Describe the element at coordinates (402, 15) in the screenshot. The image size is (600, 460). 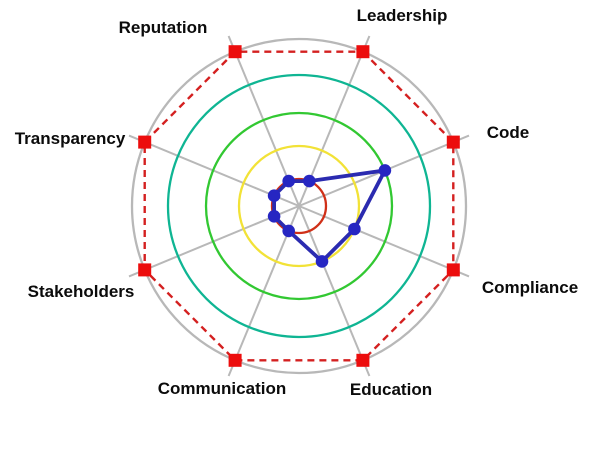
I see `axis-label-leadership: Leadership` at that location.